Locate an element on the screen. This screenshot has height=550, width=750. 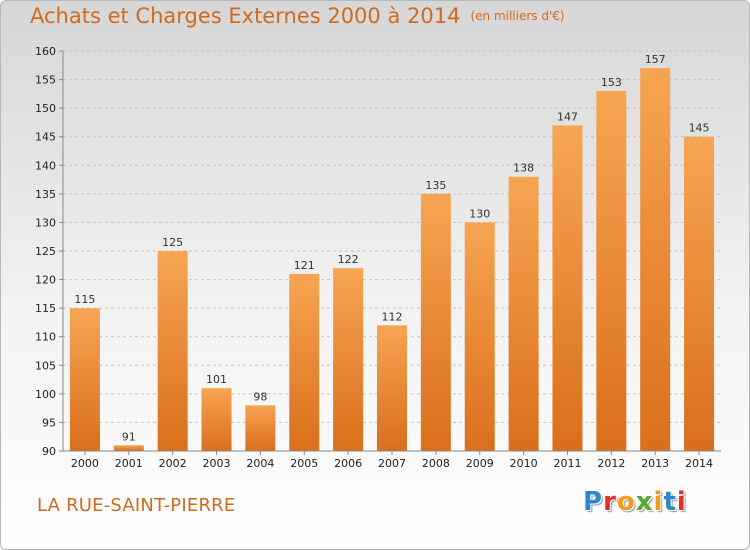
data-label: 115 is located at coordinates (84, 299).